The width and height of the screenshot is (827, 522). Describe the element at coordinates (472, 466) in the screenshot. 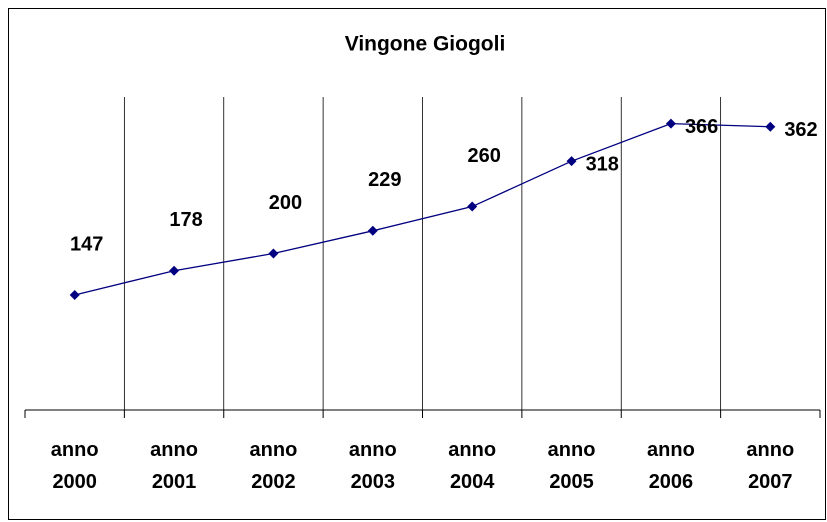

I see `x-tick-label: anno 2004` at that location.